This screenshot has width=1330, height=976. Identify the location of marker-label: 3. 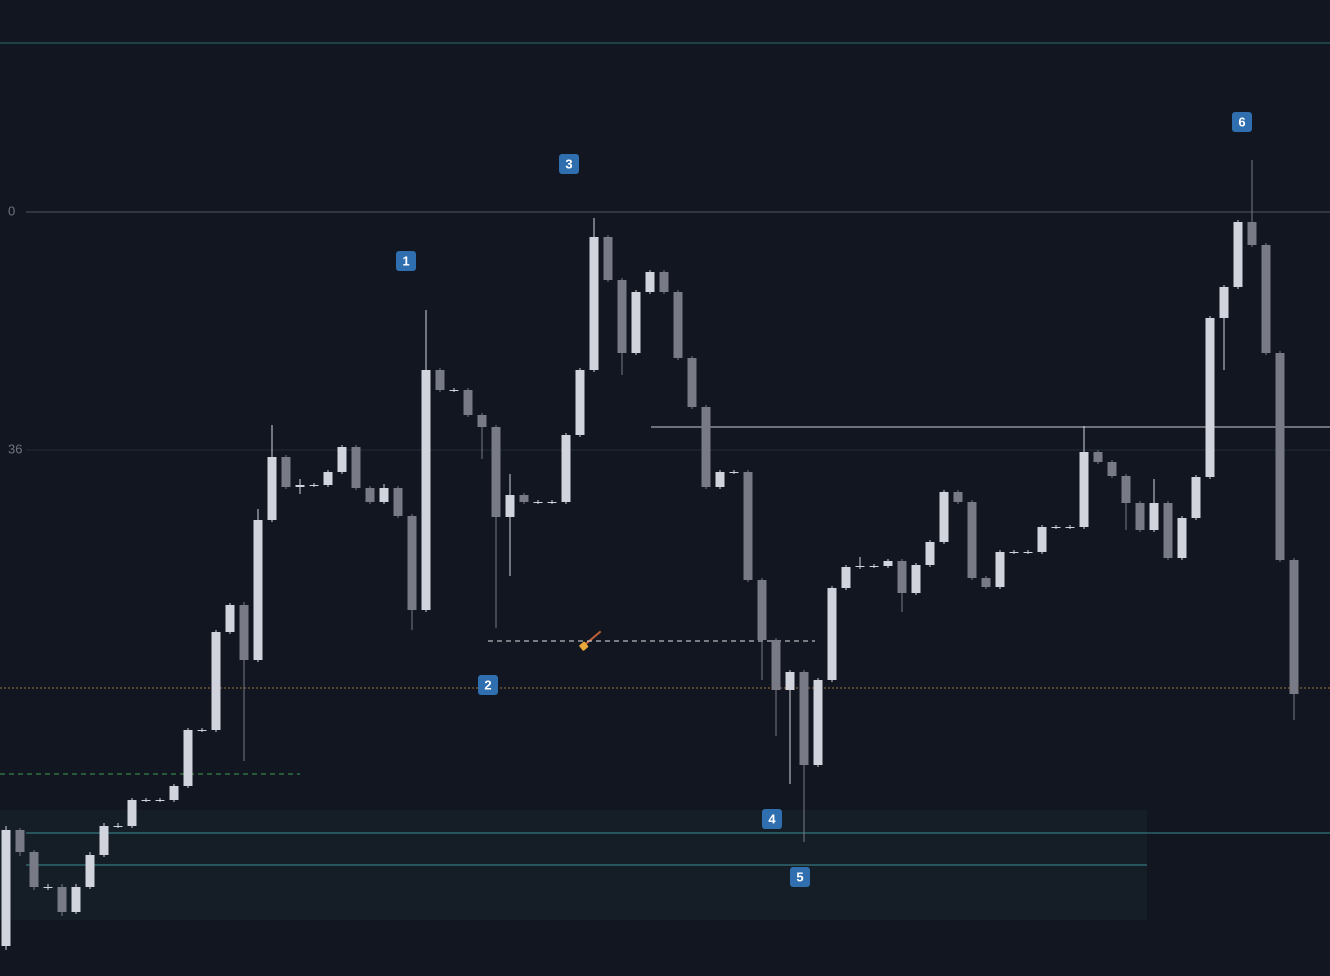
(568, 163).